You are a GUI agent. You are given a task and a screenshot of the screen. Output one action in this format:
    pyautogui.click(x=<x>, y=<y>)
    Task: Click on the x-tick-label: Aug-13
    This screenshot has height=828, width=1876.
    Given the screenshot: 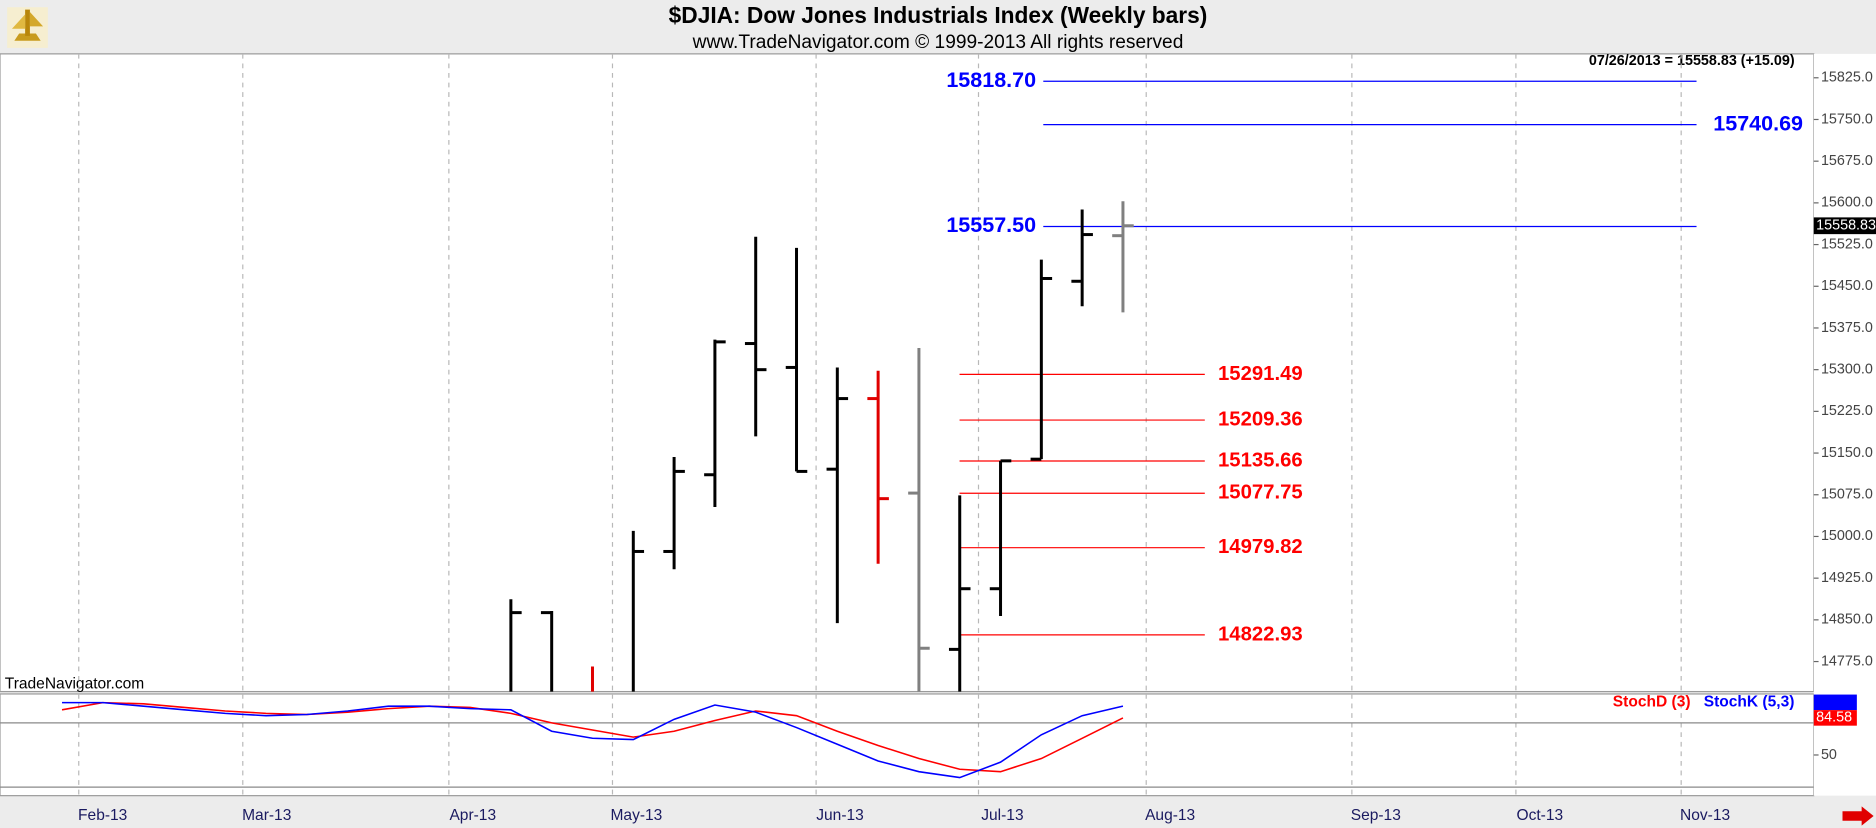 What is the action you would take?
    pyautogui.click(x=1170, y=815)
    